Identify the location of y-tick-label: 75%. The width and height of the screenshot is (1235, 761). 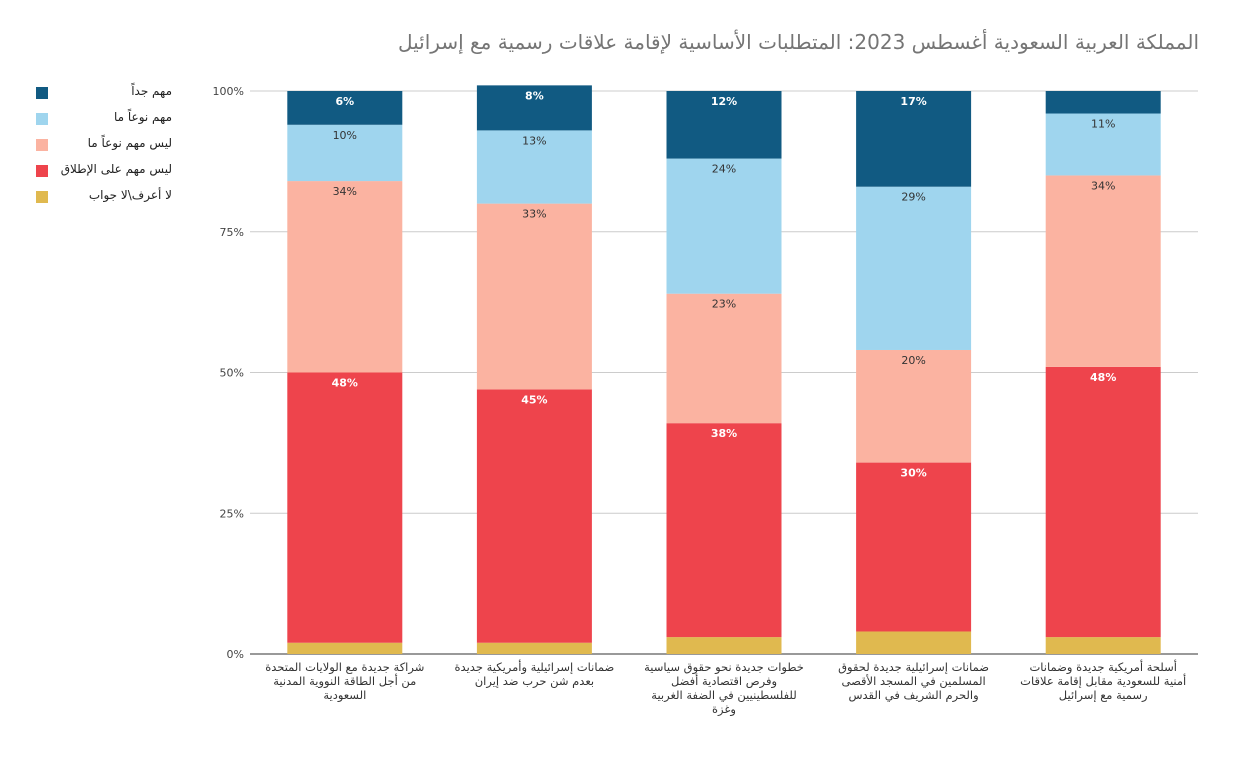
(232, 232).